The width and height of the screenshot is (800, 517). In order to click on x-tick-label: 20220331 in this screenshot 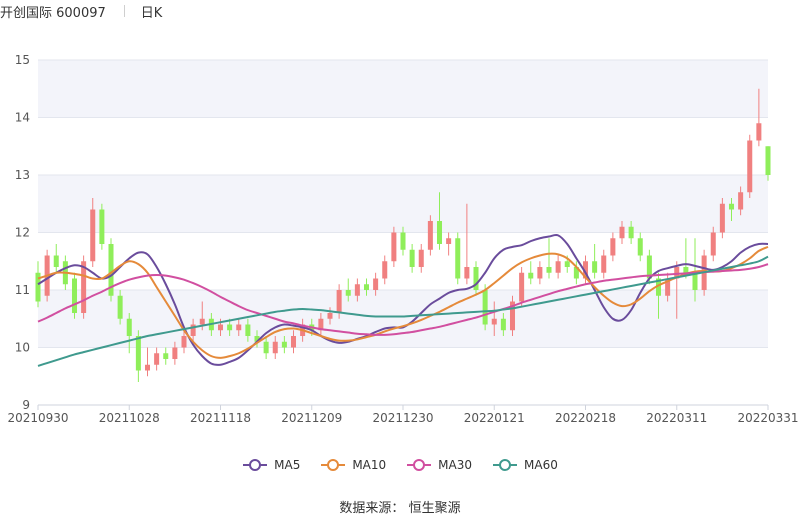, I will do `click(767, 418)`.